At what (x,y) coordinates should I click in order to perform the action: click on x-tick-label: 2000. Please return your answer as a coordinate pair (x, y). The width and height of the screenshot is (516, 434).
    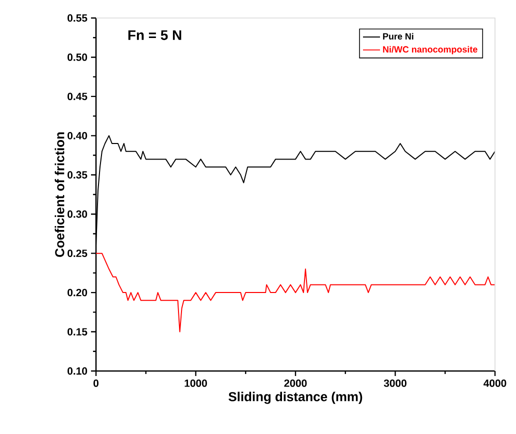
    Looking at the image, I should click on (295, 383).